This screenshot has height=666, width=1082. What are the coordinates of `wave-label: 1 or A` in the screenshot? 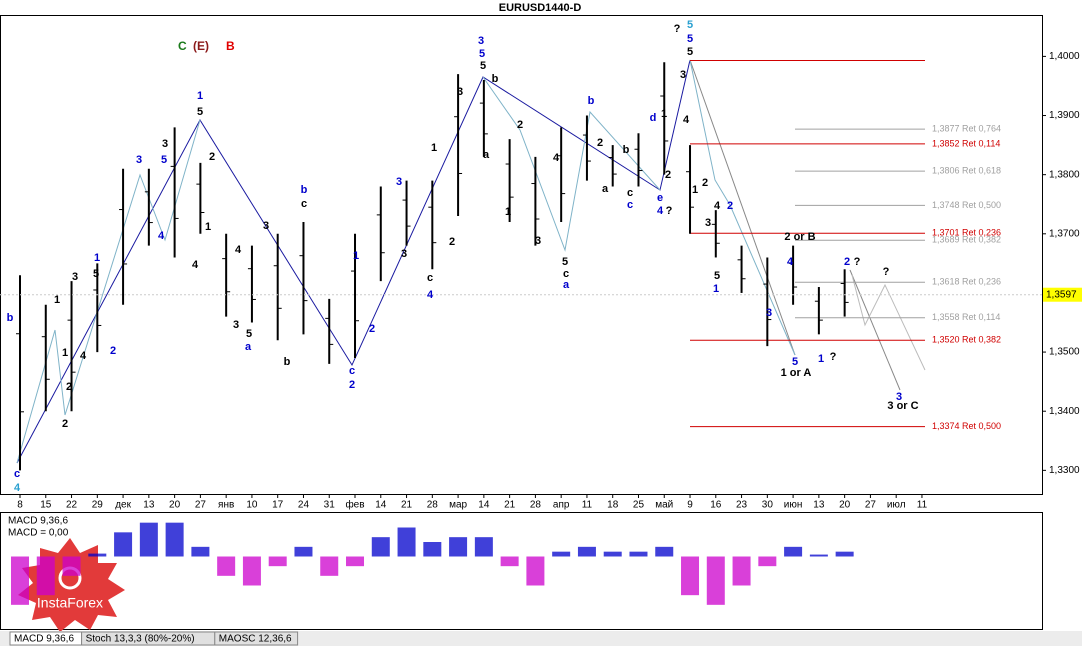 It's located at (796, 373).